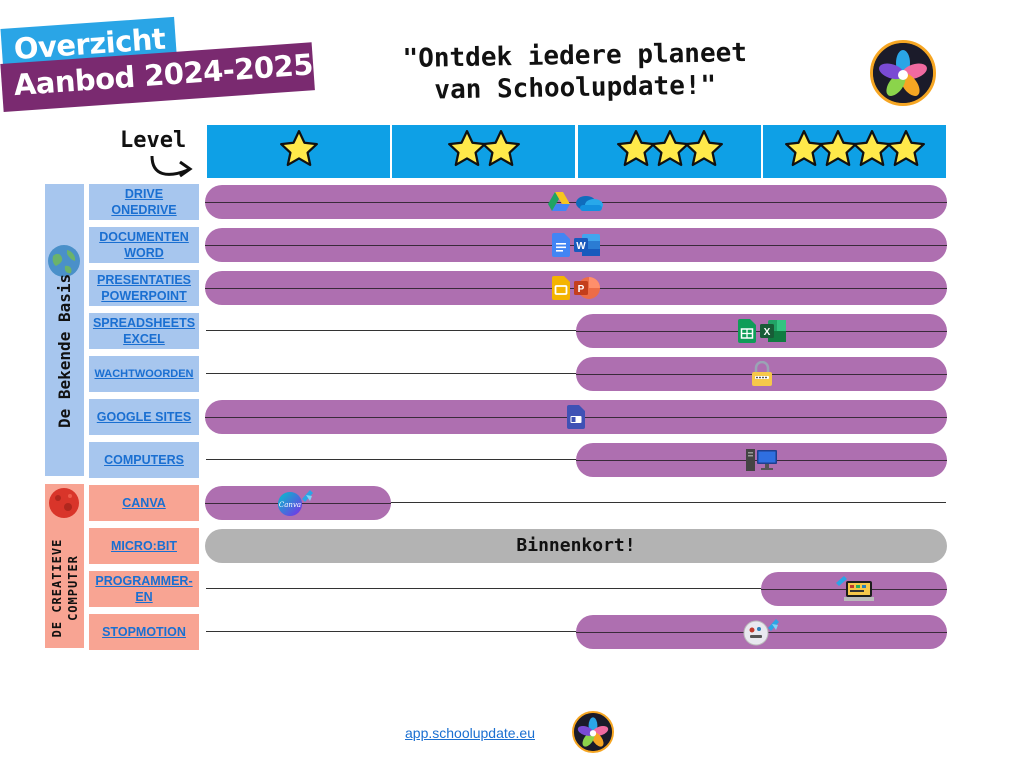  Describe the element at coordinates (64, 350) in the screenshot. I see `section-label-bekende-basis: De Bekende Basis` at that location.